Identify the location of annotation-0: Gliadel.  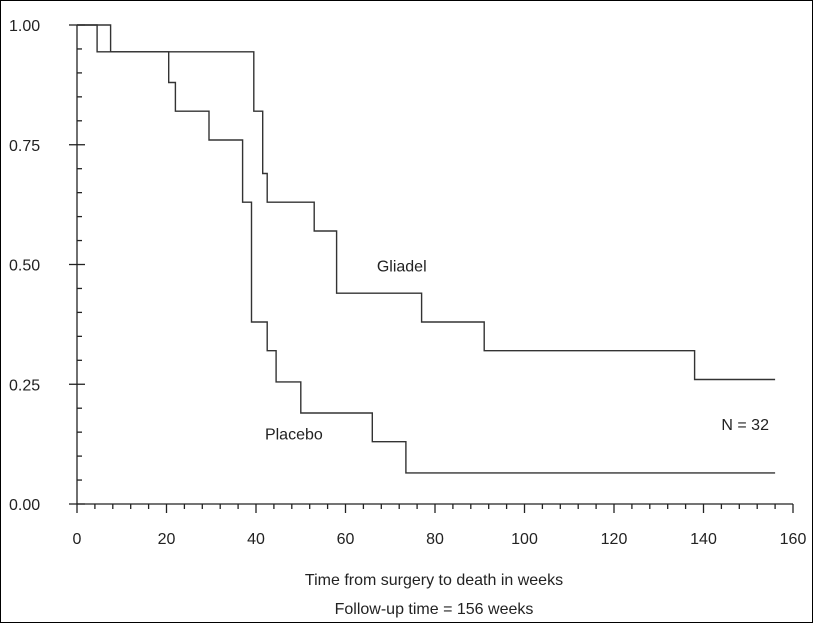
(402, 267).